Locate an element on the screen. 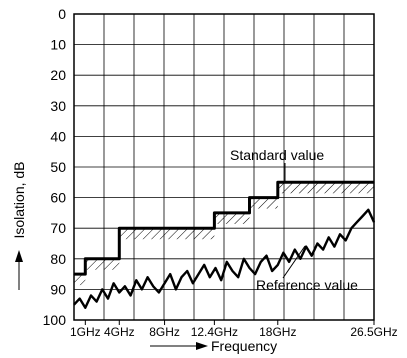  y-tick-label: 40 is located at coordinates (58, 136).